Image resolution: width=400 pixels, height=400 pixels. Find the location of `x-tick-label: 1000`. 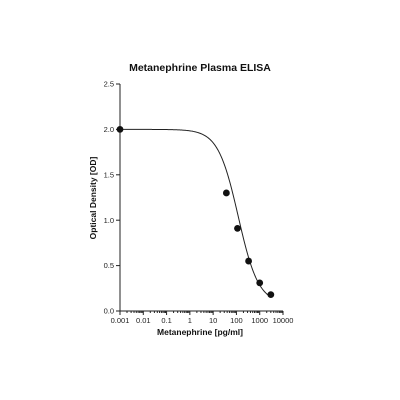

x-tick-label: 1000 is located at coordinates (259, 320).